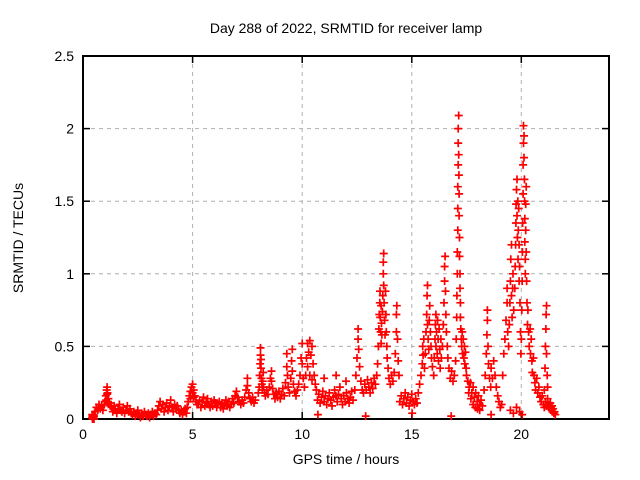  Describe the element at coordinates (65, 346) in the screenshot. I see `y-tick-label: 0.5` at that location.